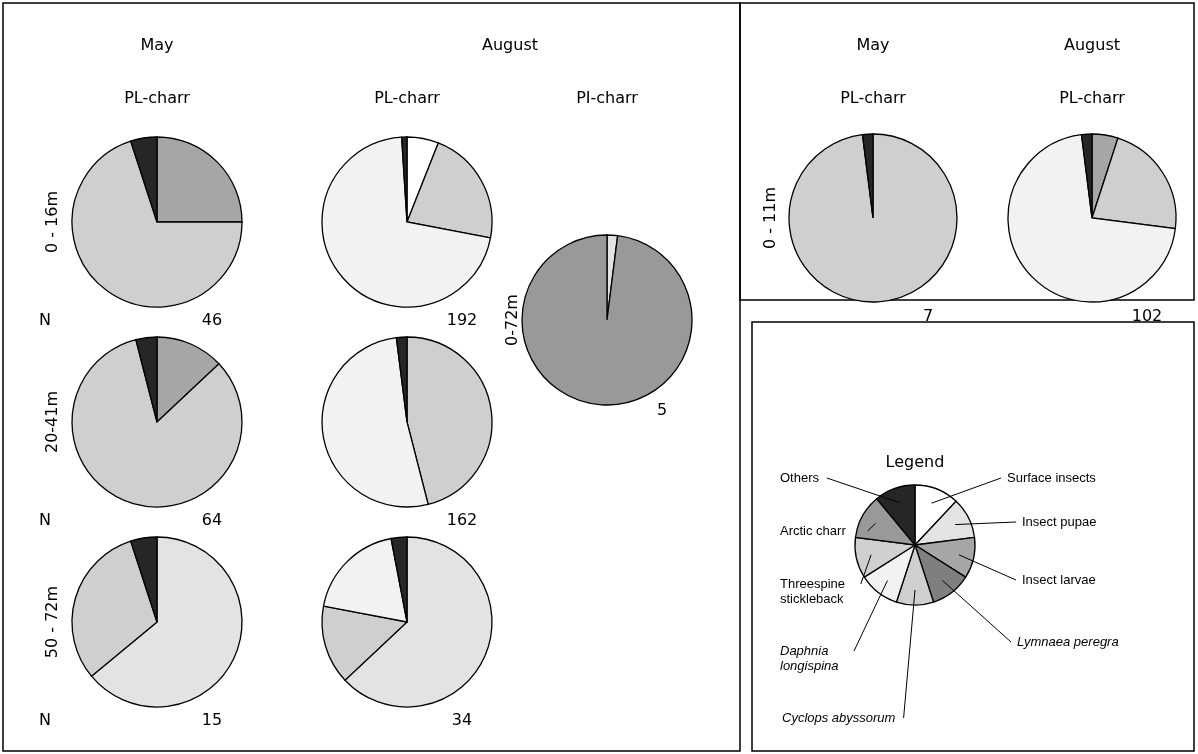 Image resolution: width=1198 pixels, height=754 pixels. What do you see at coordinates (212, 719) in the screenshot?
I see `text: 15` at bounding box center [212, 719].